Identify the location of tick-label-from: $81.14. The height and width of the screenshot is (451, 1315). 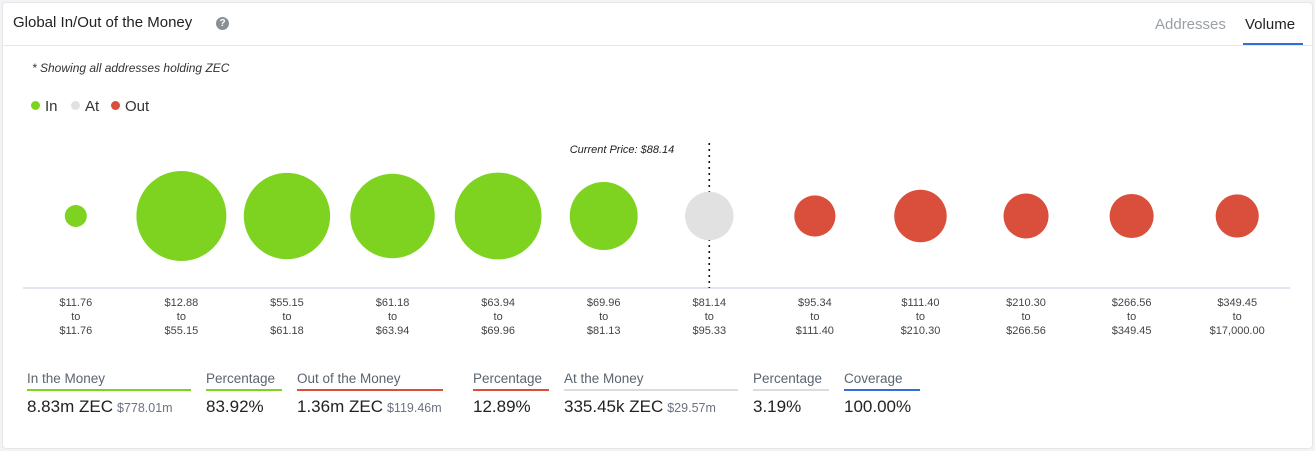
(709, 303).